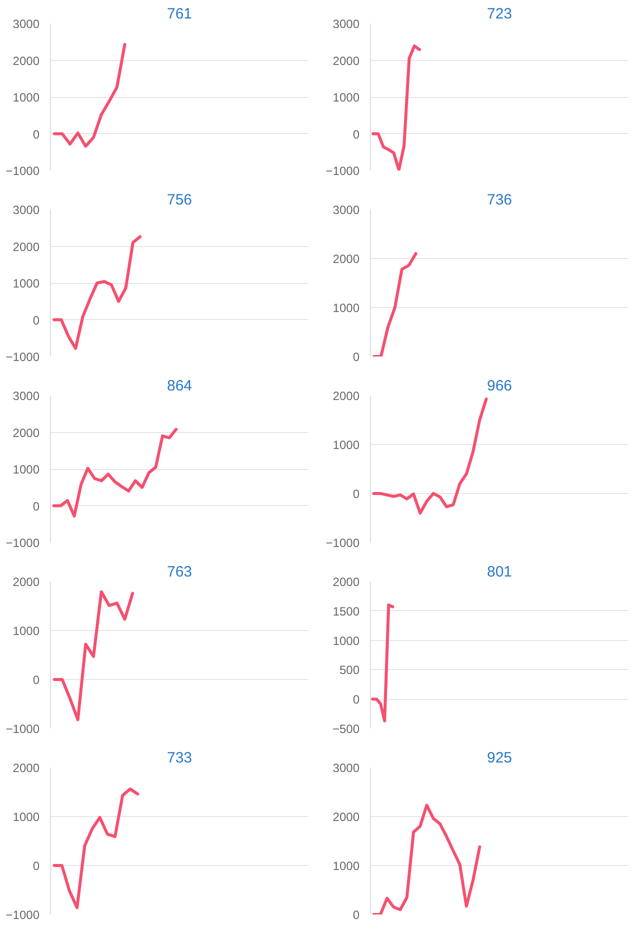  Describe the element at coordinates (349, 670) in the screenshot. I see `y-tick-label: 500` at that location.